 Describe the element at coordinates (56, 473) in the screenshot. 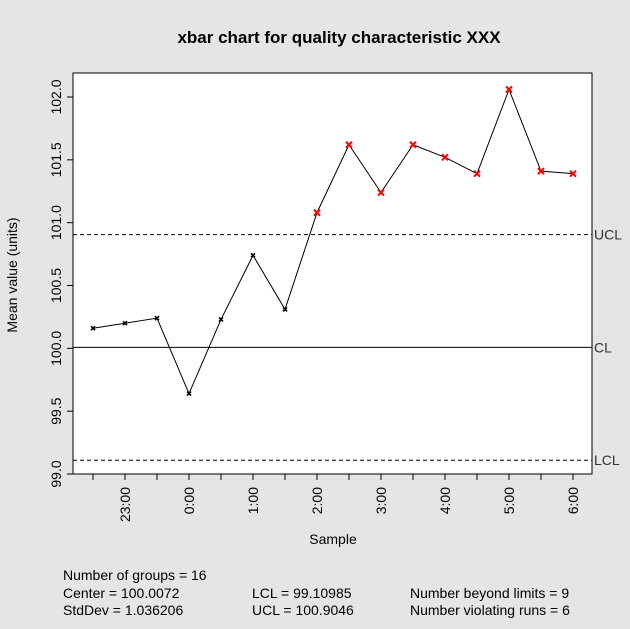

I see `y-tick-label: 99.0` at that location.